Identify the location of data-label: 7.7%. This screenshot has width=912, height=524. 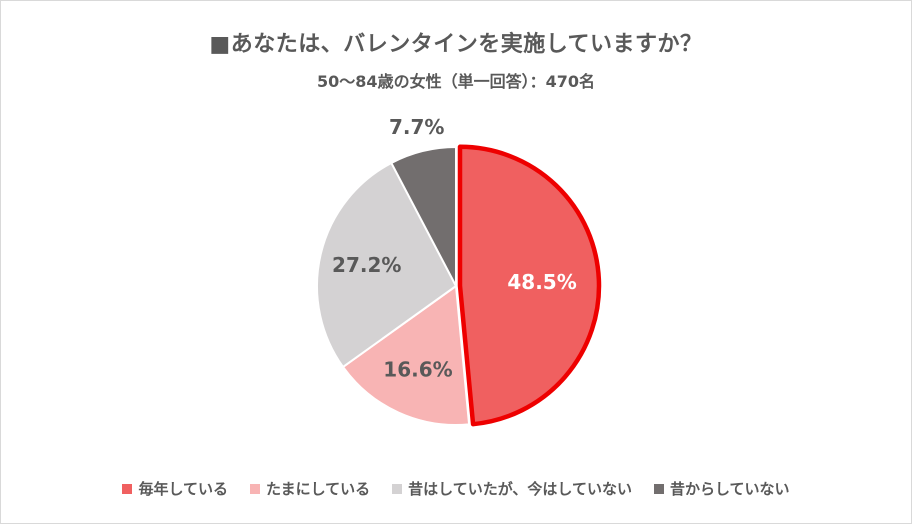
(416, 127).